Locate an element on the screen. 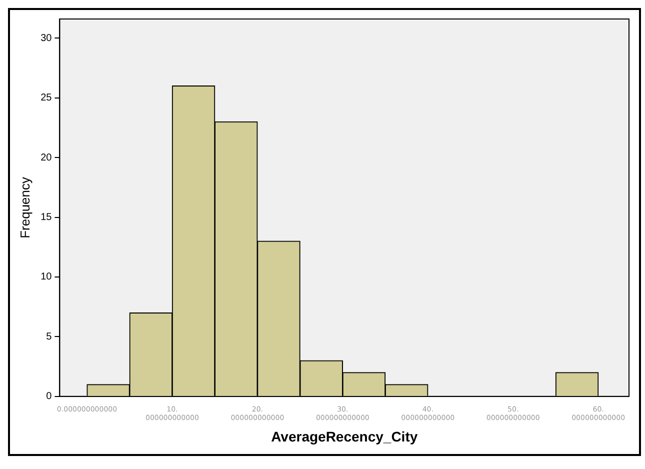 Image resolution: width=645 pixels, height=469 pixels. y-tick-label: 30 is located at coordinates (46, 38).